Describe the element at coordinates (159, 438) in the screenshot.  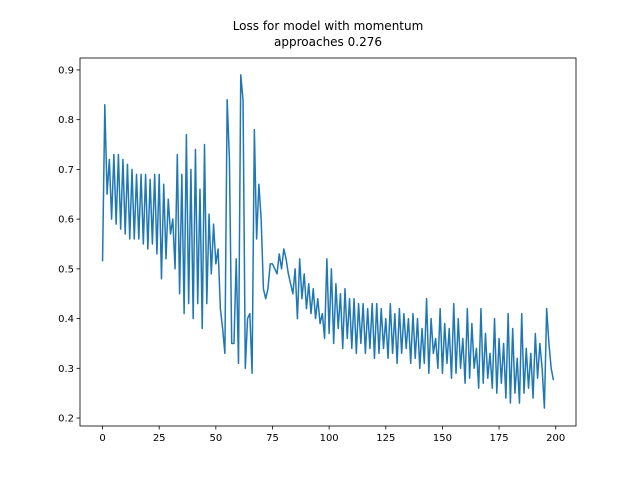
I see `x-tick-label: 25` at that location.